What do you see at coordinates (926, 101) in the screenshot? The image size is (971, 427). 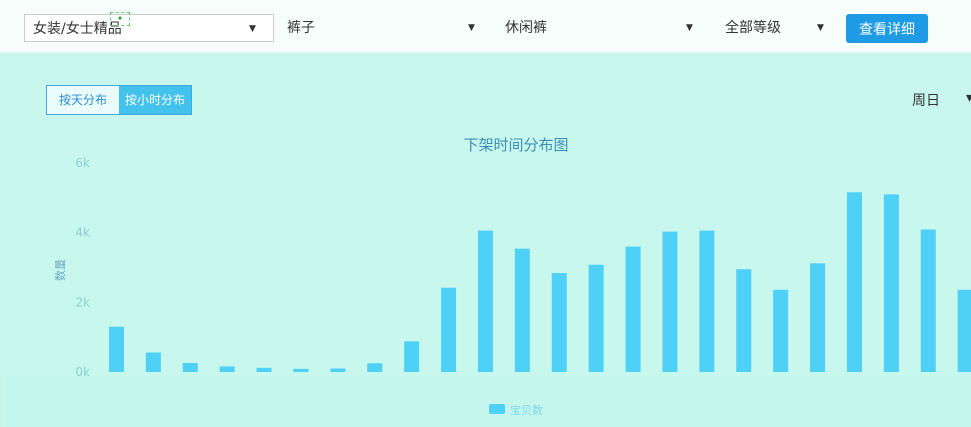 I see `day-label: 周日` at bounding box center [926, 101].